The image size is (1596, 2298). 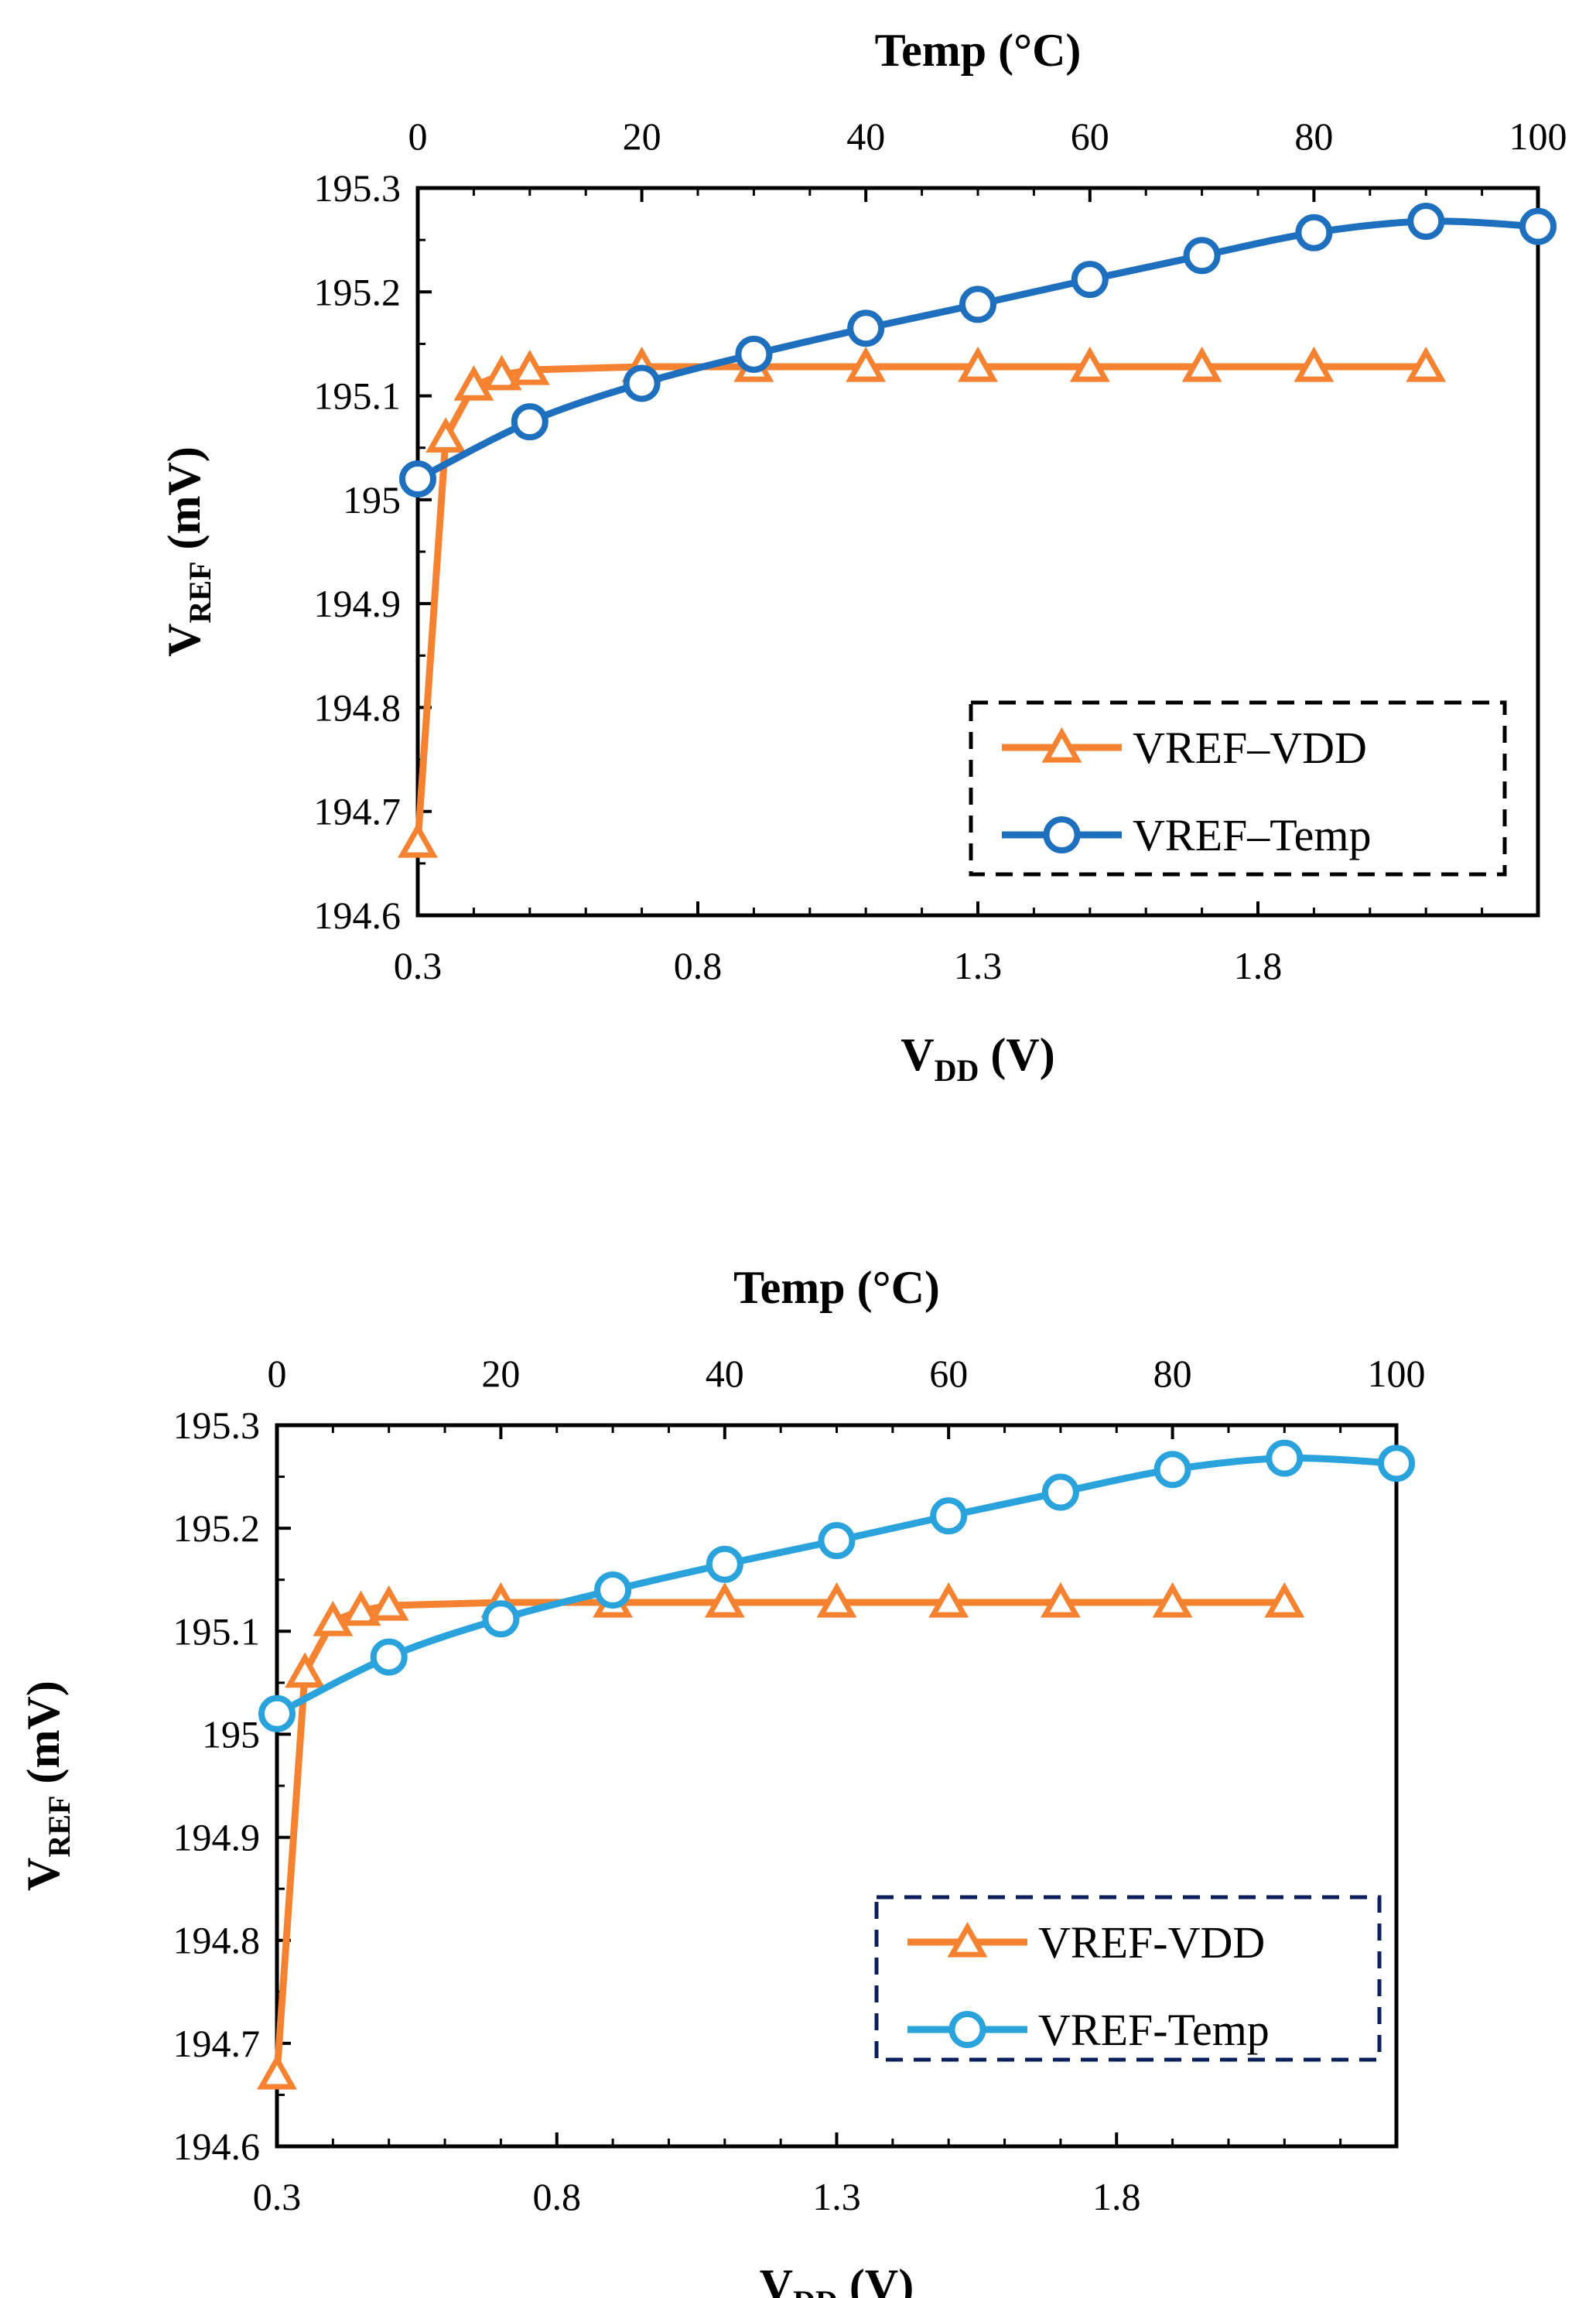 I want to click on legend-label: VREF-VDD, so click(x=1151, y=1942).